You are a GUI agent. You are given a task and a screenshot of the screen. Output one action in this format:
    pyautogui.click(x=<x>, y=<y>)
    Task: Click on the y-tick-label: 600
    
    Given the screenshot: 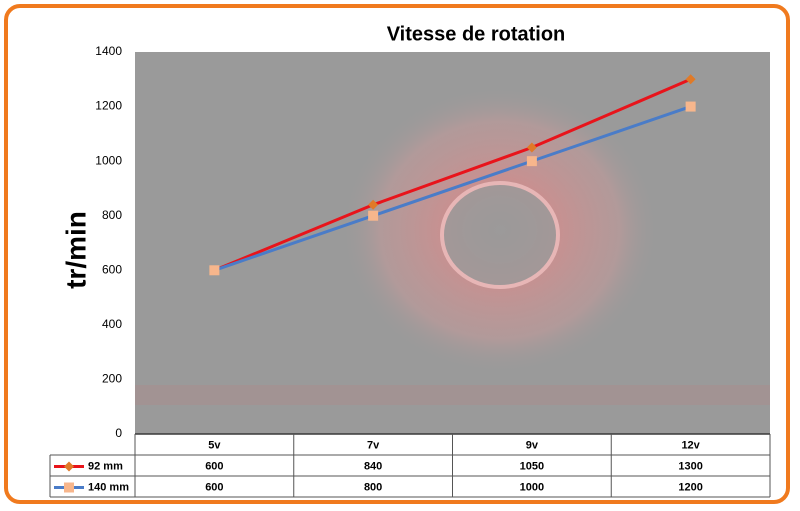 What is the action you would take?
    pyautogui.click(x=112, y=269)
    